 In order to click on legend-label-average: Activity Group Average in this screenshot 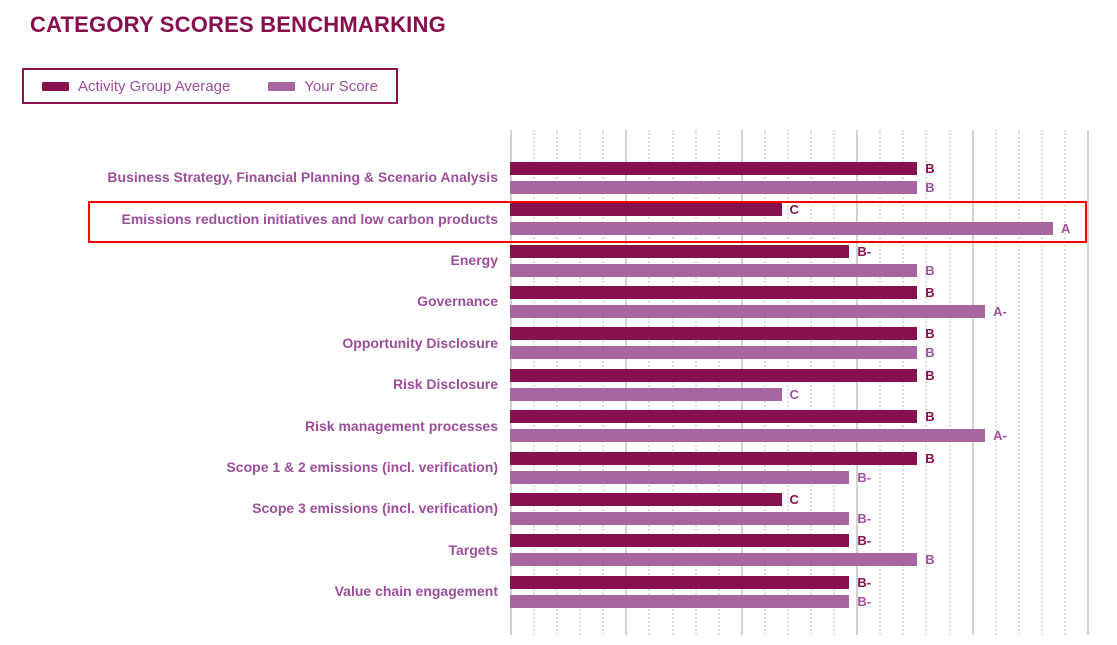, I will do `click(154, 86)`.